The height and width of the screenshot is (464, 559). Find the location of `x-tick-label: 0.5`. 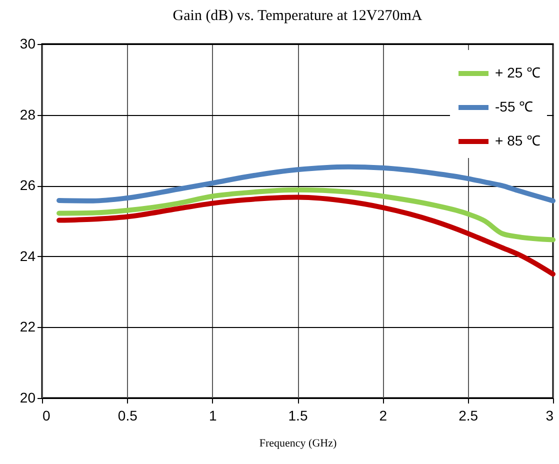

x-tick-label: 0.5 is located at coordinates (128, 416).